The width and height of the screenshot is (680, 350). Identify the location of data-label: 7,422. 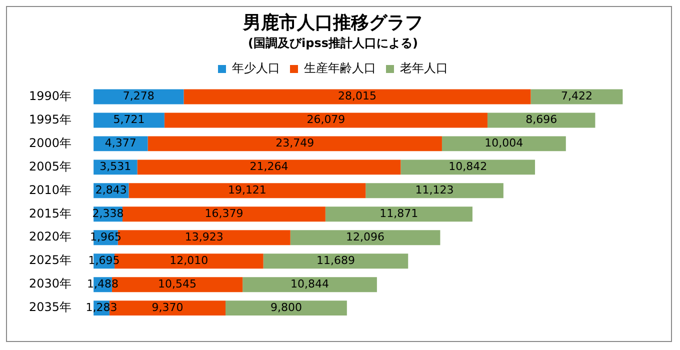
(576, 96).